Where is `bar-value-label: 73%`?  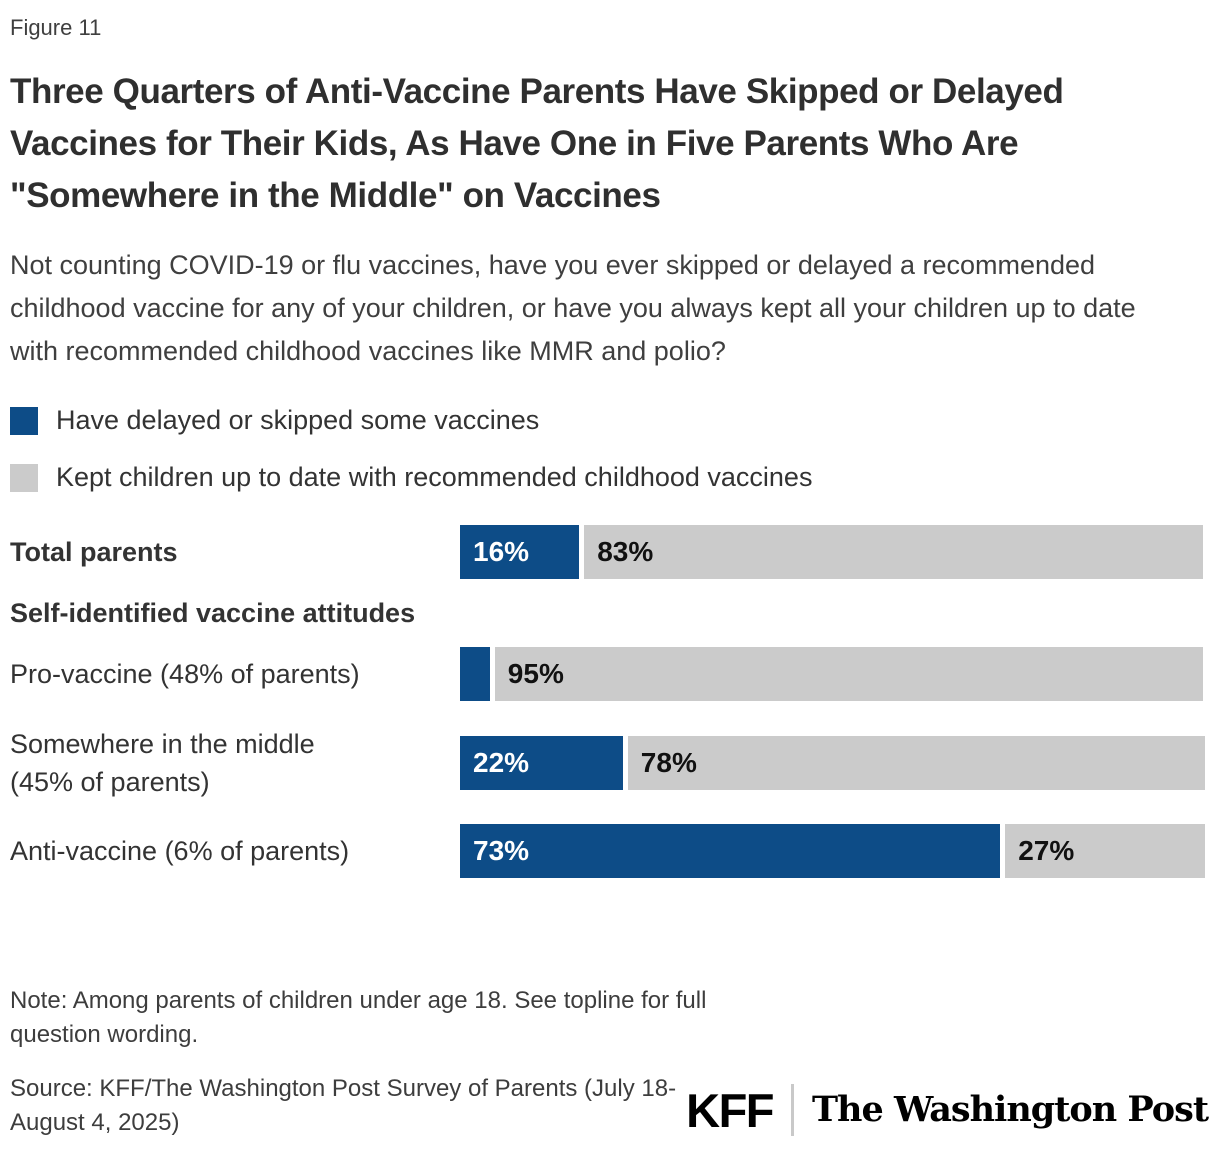 bar-value-label: 73% is located at coordinates (501, 850).